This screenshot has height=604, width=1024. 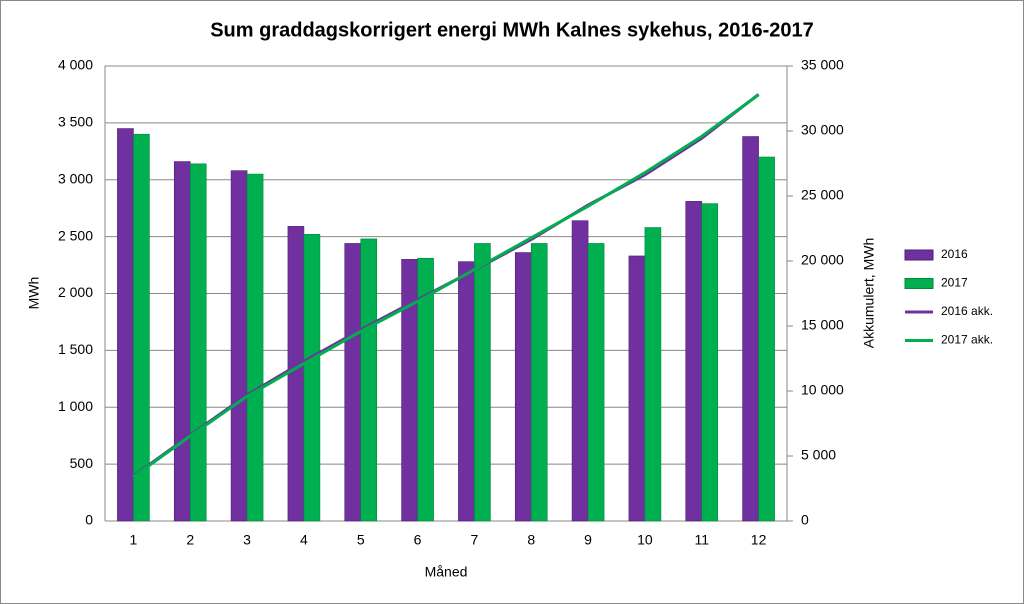 What do you see at coordinates (822, 260) in the screenshot?
I see `y2-tick-label: 20 000` at bounding box center [822, 260].